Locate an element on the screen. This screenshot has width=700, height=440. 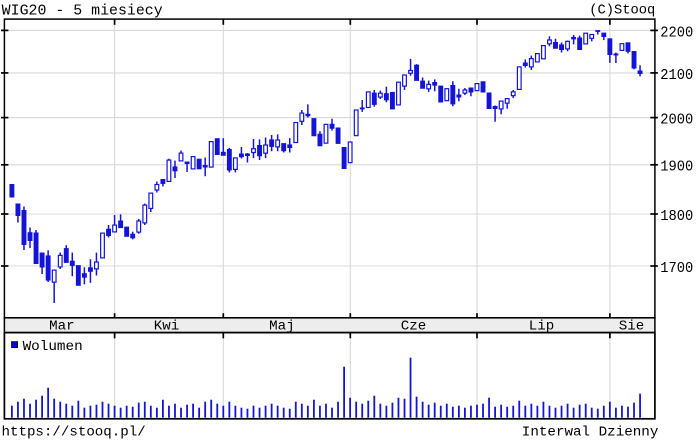
svg-text: Kwi is located at coordinates (167, 327).